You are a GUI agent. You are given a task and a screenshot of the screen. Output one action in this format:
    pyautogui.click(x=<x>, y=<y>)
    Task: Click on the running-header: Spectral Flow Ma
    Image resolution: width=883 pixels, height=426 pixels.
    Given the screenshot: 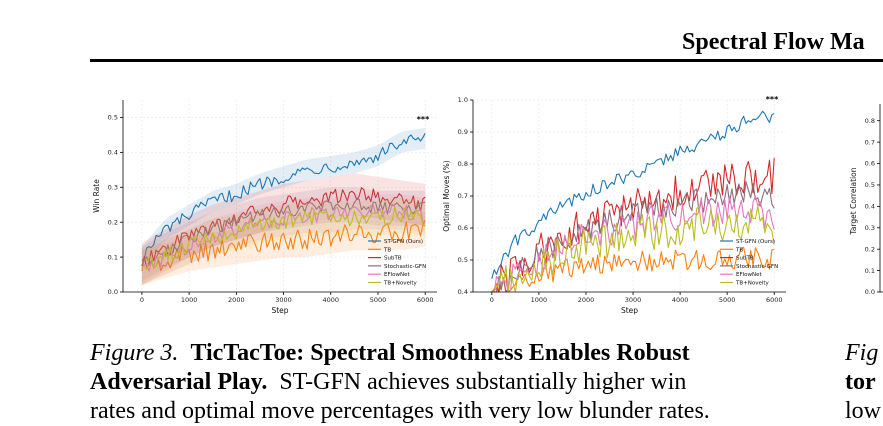 What is the action you would take?
    pyautogui.click(x=773, y=42)
    